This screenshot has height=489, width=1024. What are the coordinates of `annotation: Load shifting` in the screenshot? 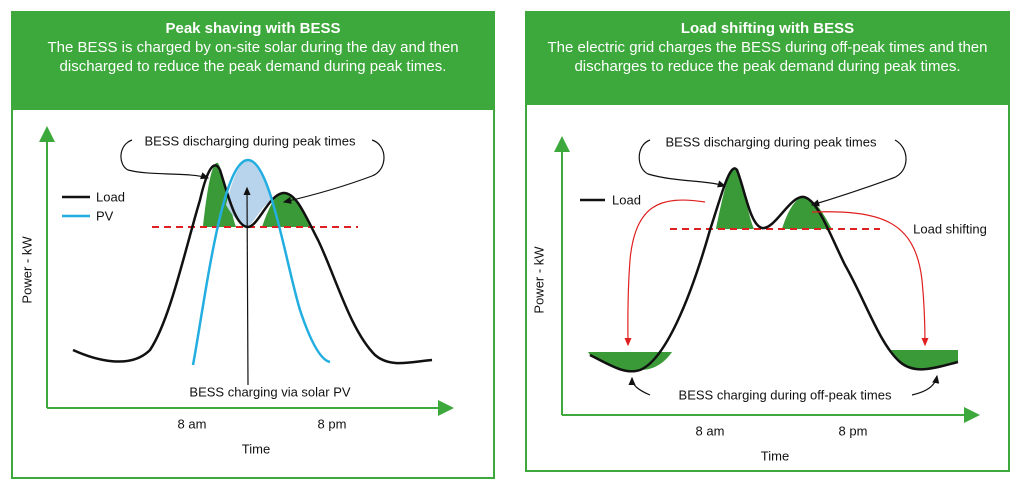 It's located at (950, 228).